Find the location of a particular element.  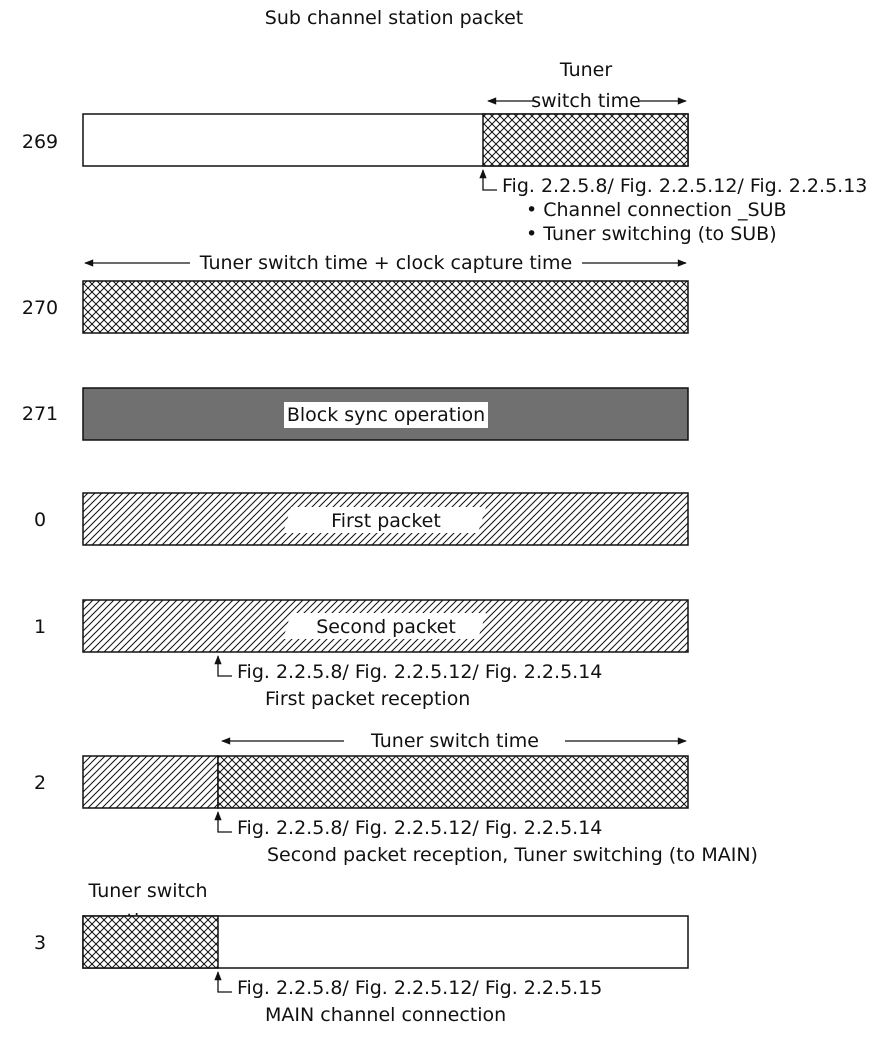

row-number: 269 is located at coordinates (40, 142).